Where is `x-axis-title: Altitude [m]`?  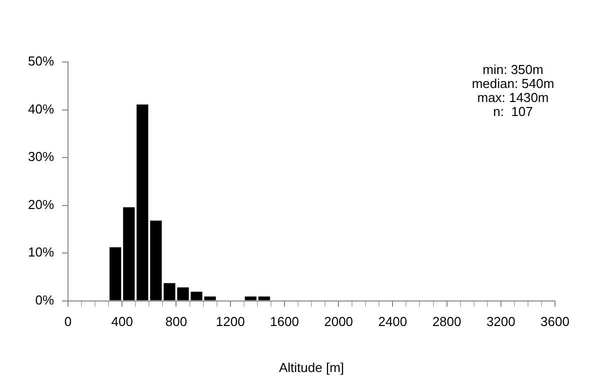 x-axis-title: Altitude [m] is located at coordinates (311, 367).